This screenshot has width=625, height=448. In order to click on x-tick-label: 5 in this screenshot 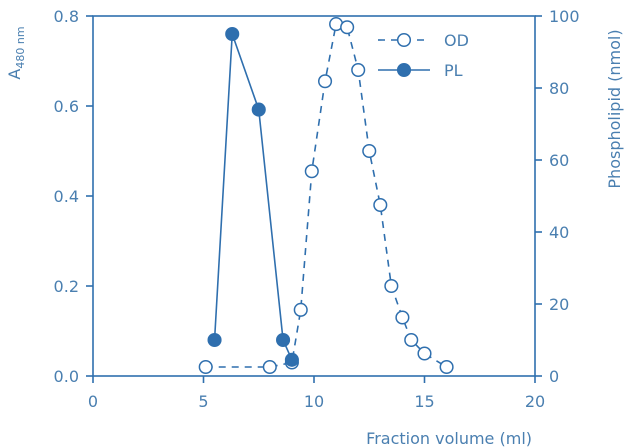, I will do `click(203, 401)`.